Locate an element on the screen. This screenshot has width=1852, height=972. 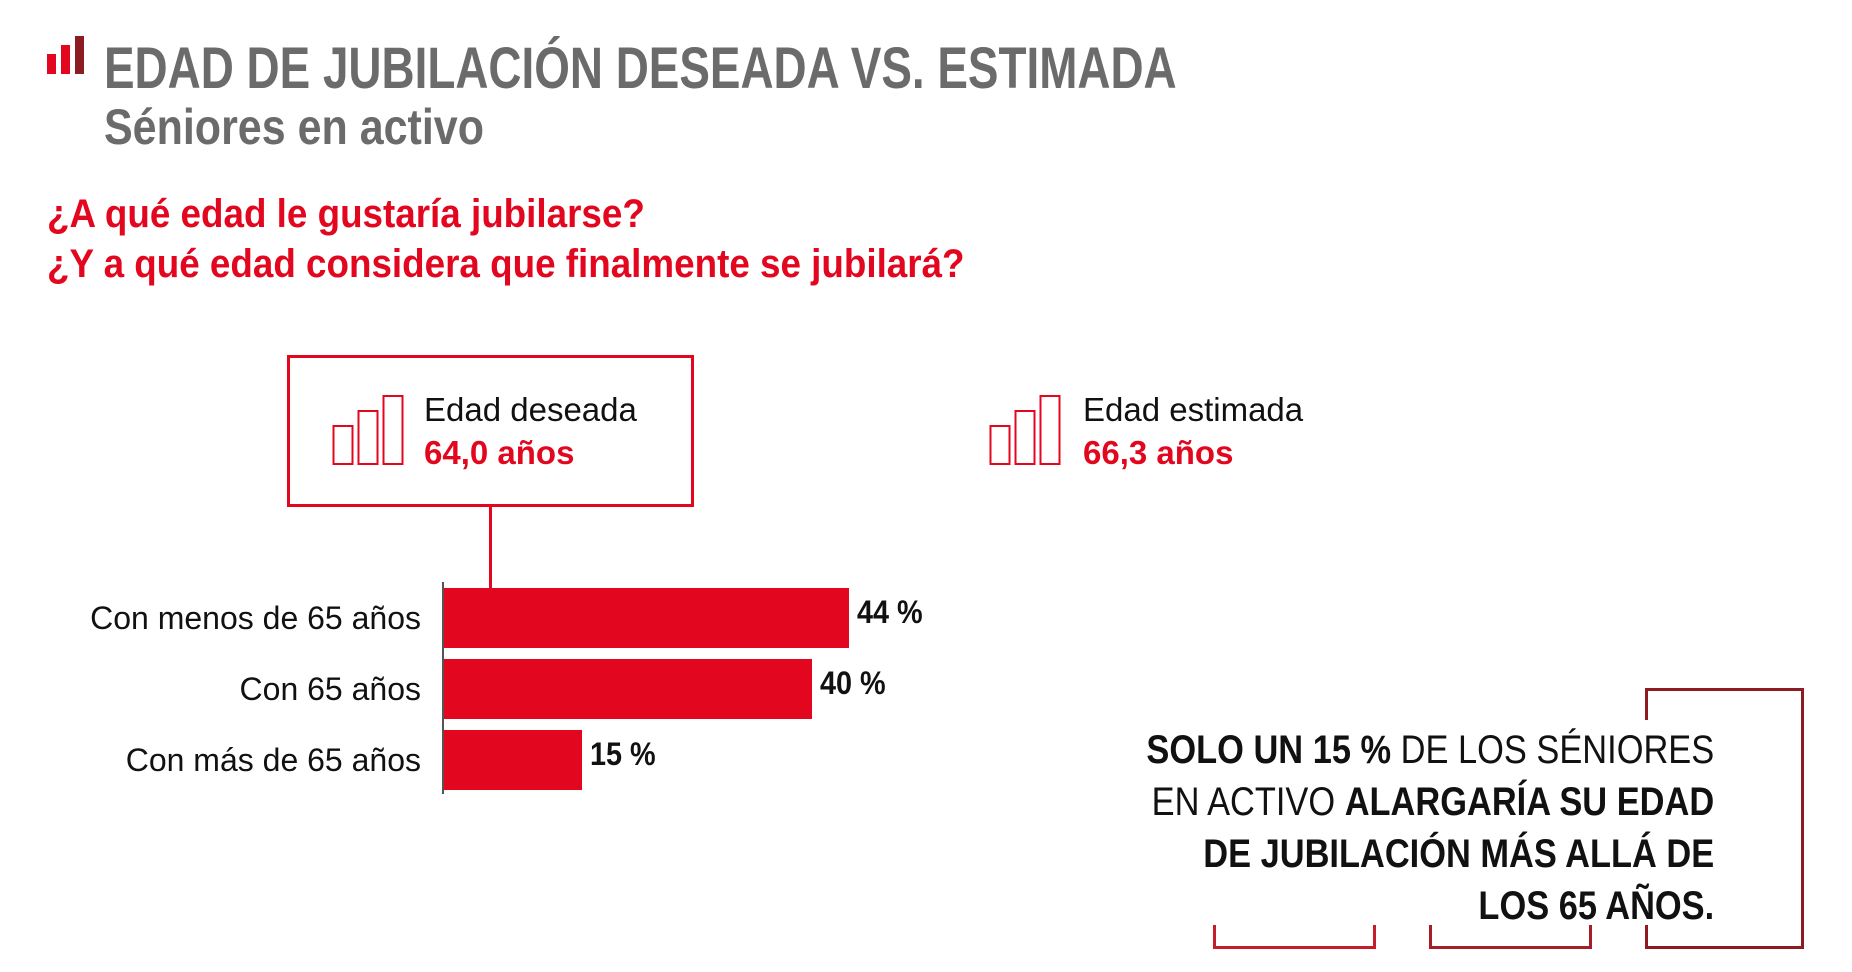
callout-text-segment: EN ACTIVO is located at coordinates (1248, 802).